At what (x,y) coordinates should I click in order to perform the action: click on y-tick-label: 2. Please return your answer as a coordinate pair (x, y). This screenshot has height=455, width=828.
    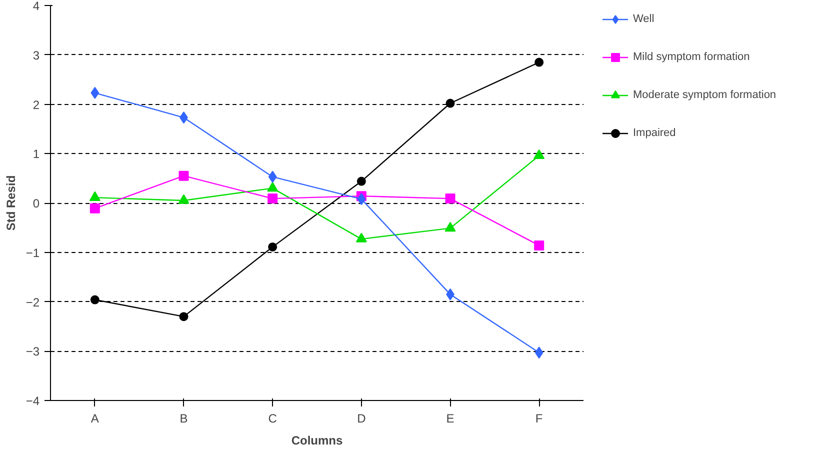
    Looking at the image, I should click on (36, 105).